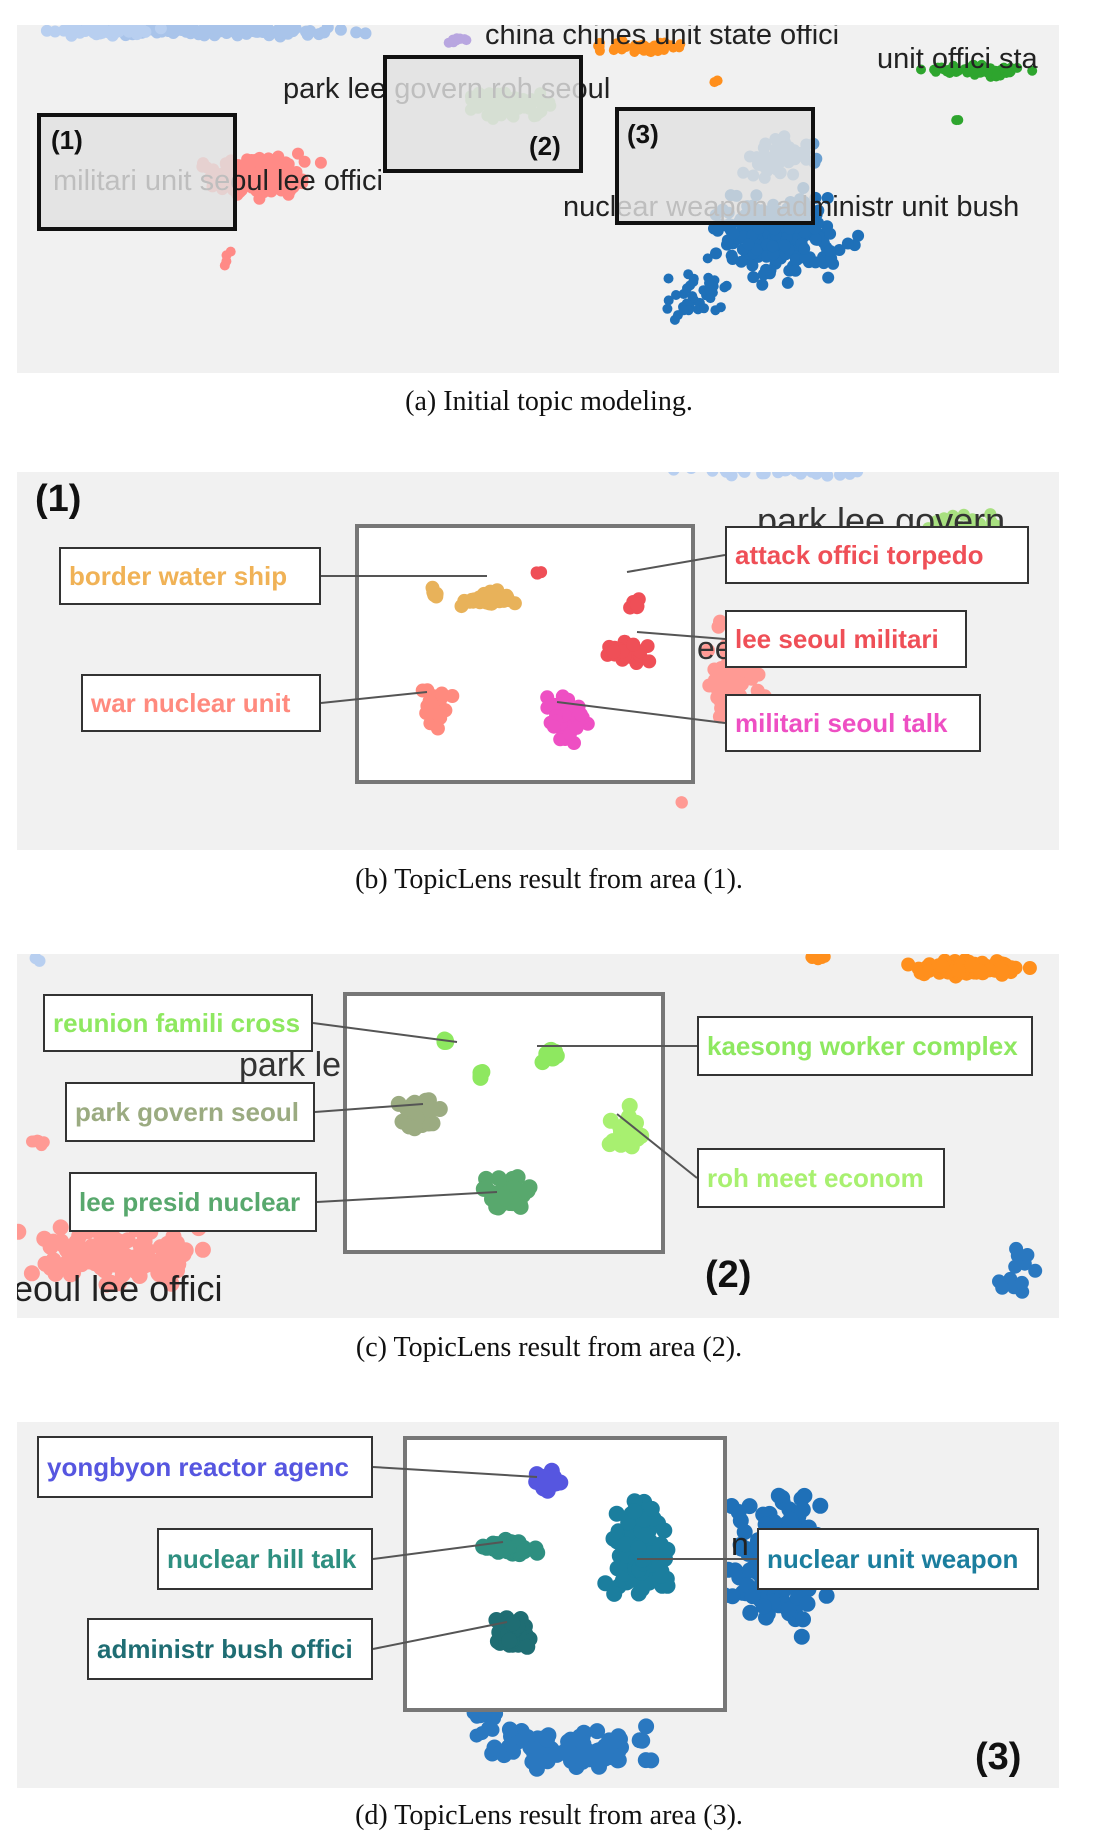  What do you see at coordinates (178, 1023) in the screenshot?
I see `topic-reunion-famili-cross: reunion famili cross` at bounding box center [178, 1023].